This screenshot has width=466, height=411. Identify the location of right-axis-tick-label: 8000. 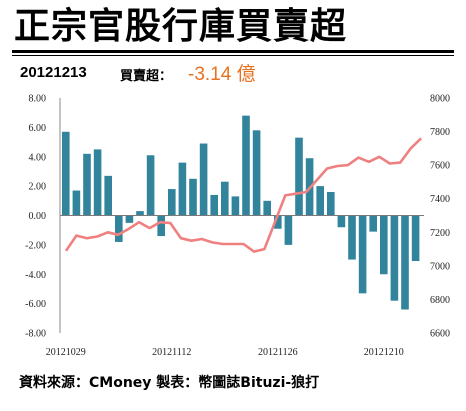
(440, 99).